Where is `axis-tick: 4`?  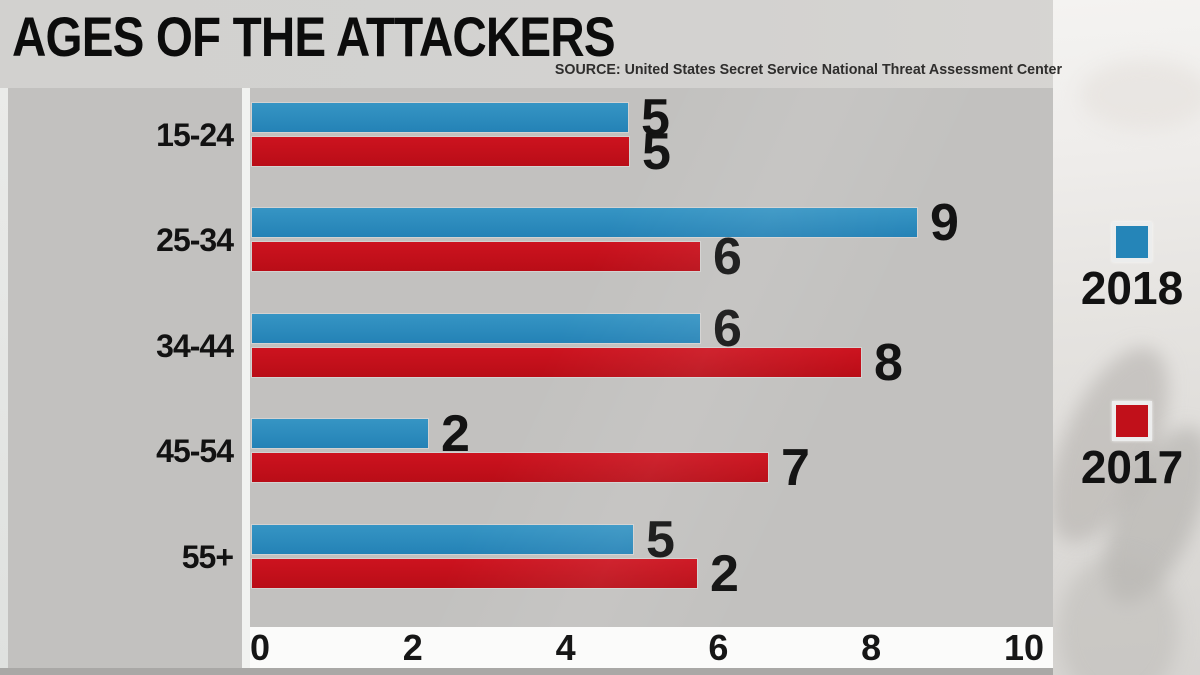
axis-tick: 4 is located at coordinates (565, 647).